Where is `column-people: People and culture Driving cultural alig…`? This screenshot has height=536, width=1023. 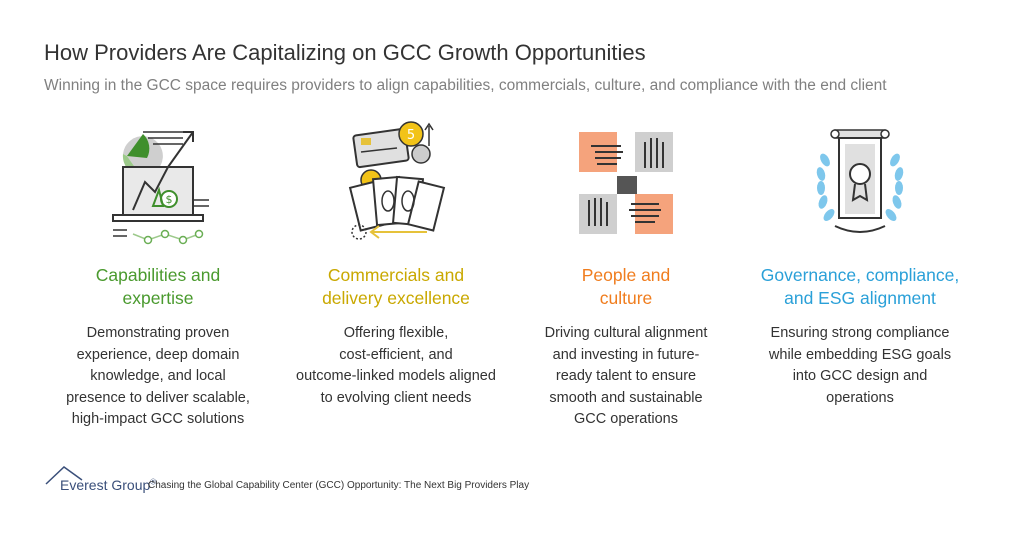 column-people: People and culture Driving cultural alig… is located at coordinates (626, 271).